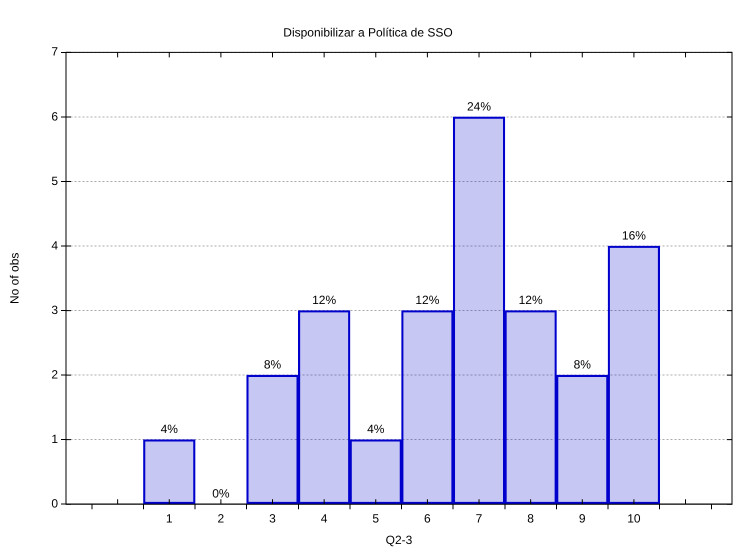 This screenshot has width=734, height=556. Describe the element at coordinates (324, 519) in the screenshot. I see `x-tick-label: 4` at that location.